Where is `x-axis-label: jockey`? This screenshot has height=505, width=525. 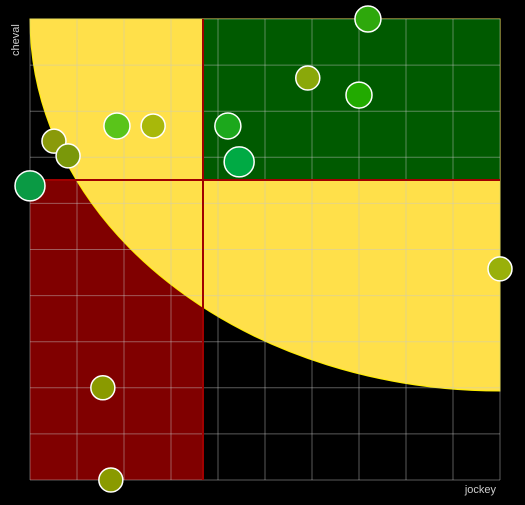
x-axis-label: jockey is located at coordinates (480, 490).